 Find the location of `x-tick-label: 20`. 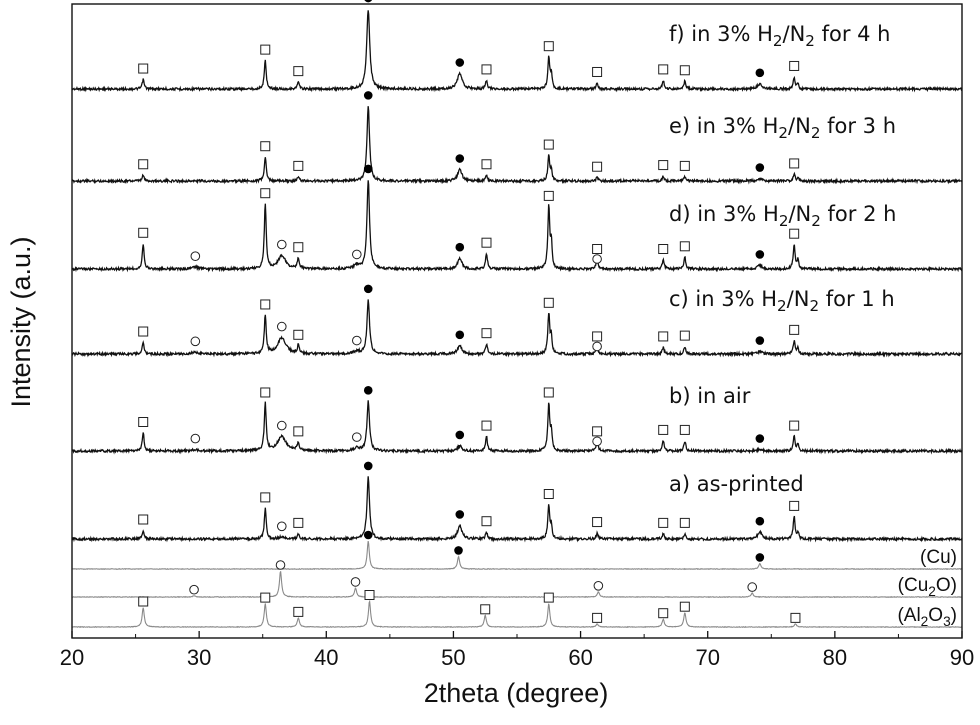

x-tick-label: 20 is located at coordinates (72, 657).